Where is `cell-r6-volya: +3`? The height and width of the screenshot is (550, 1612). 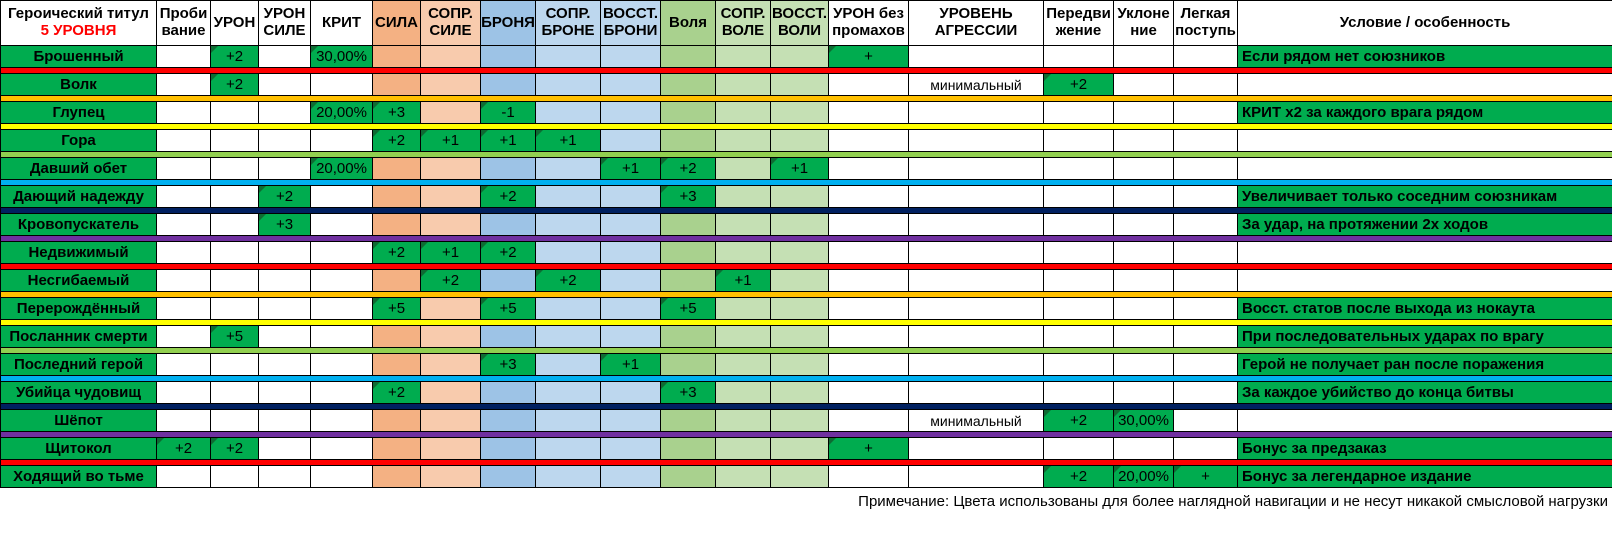 cell-r6-volya: +3 is located at coordinates (688, 196).